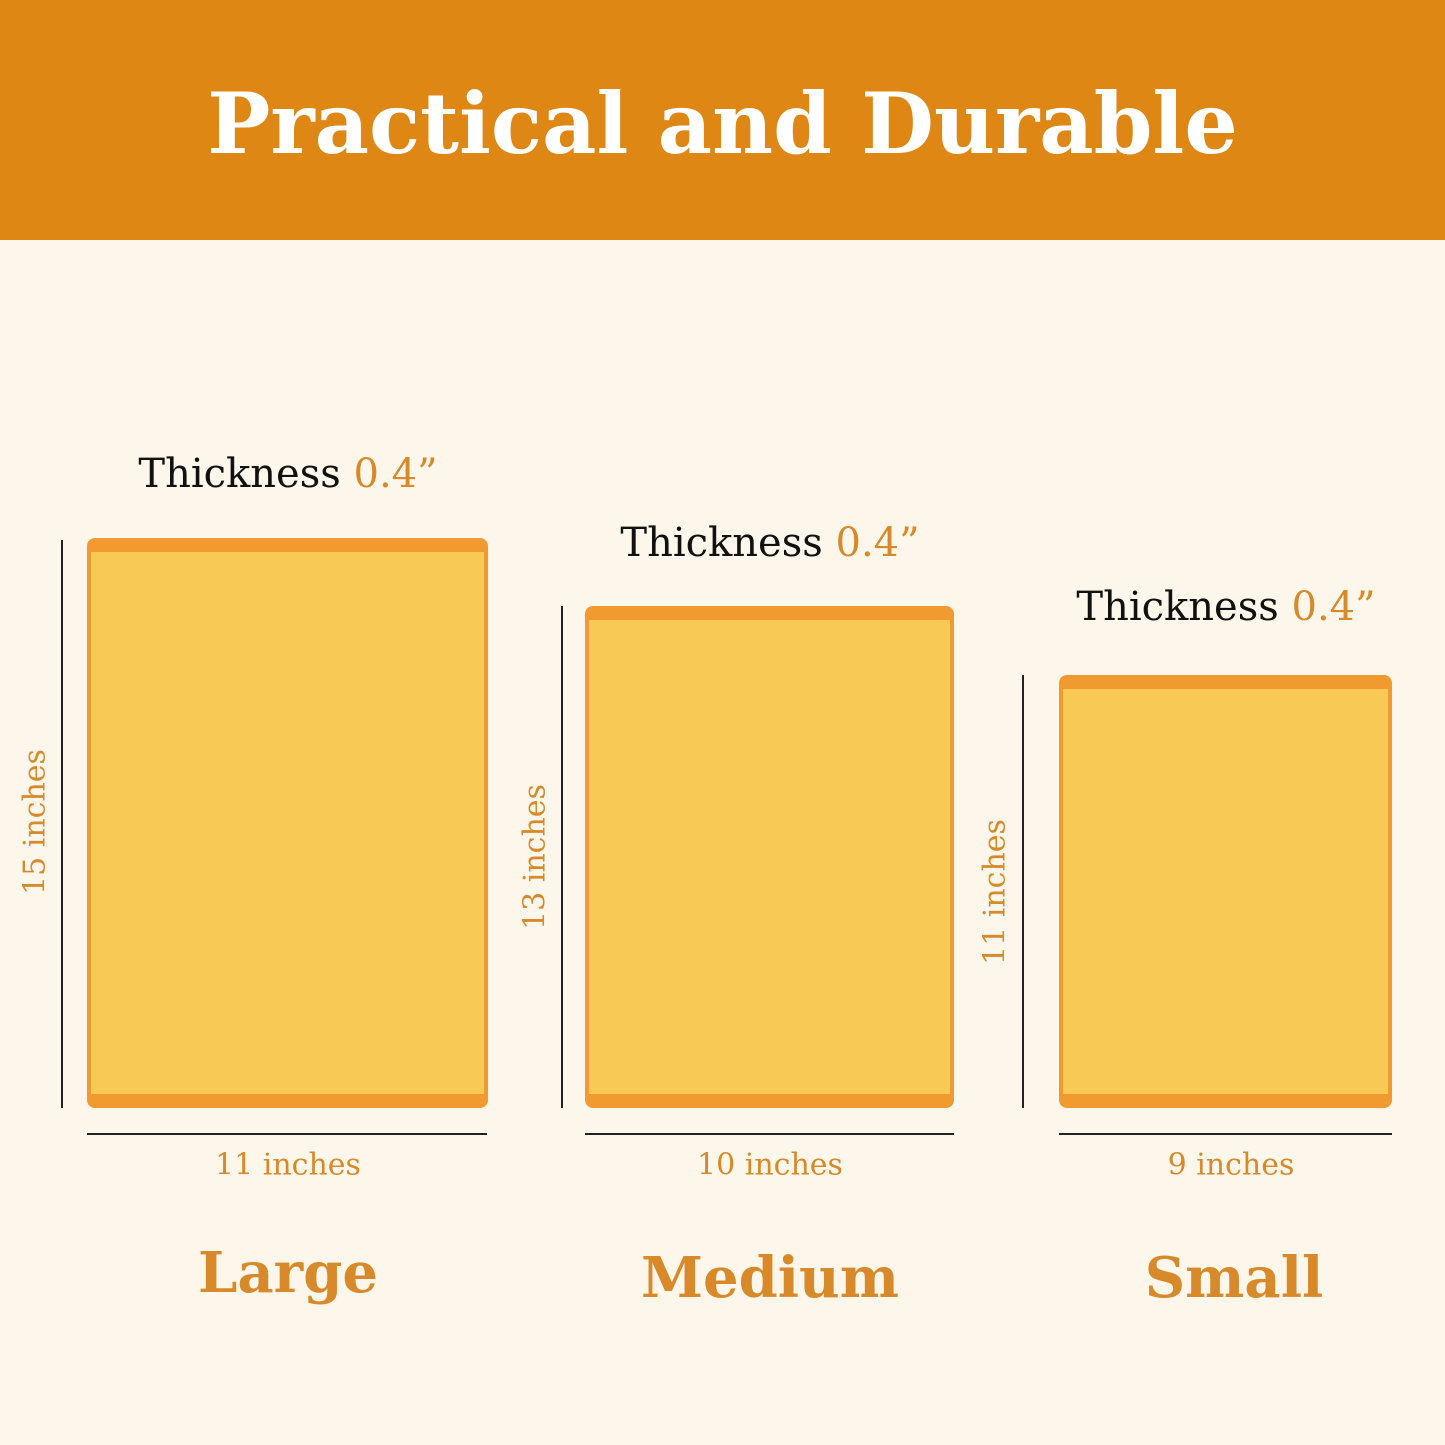 The image size is (1445, 1445). What do you see at coordinates (770, 1165) in the screenshot?
I see `width-label-medium: 10 inches` at bounding box center [770, 1165].